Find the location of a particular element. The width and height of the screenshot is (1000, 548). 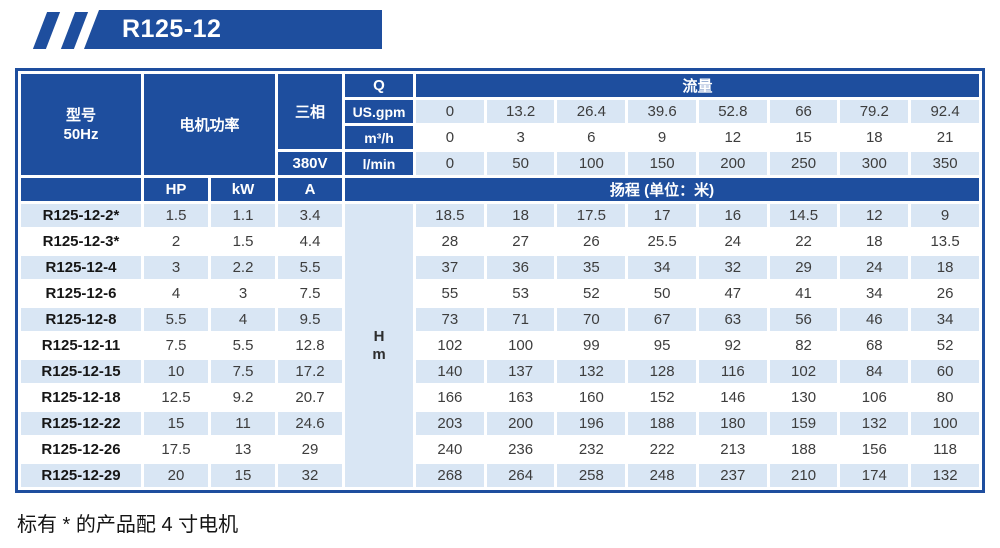

flow-value-cell: 6 is located at coordinates (591, 137).